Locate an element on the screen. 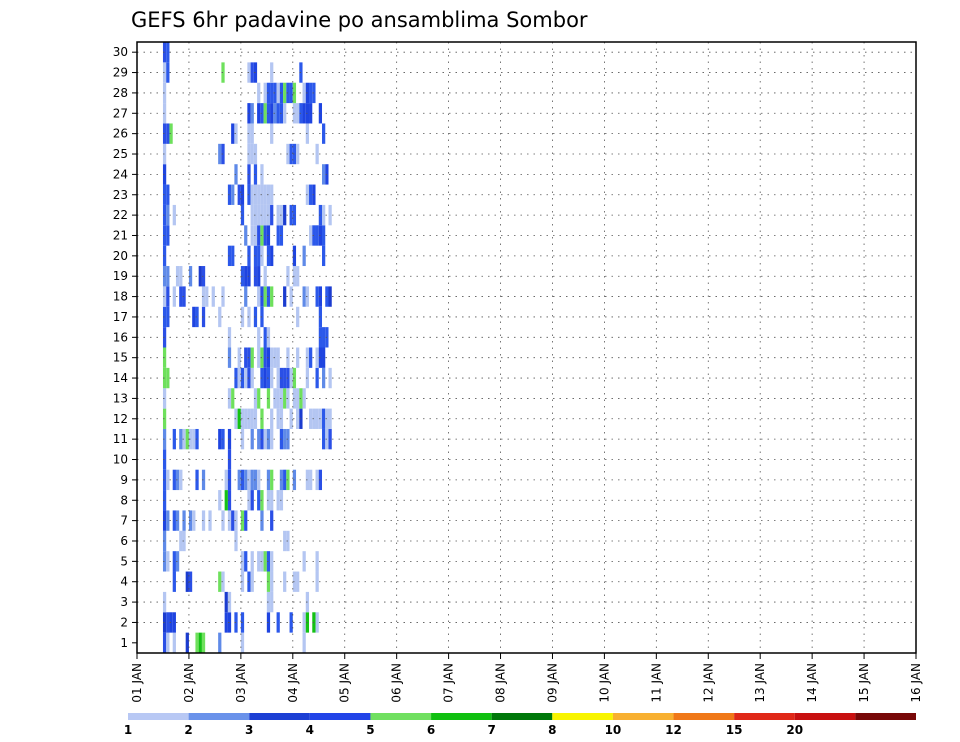 The image size is (960, 742). legend-label: 15 is located at coordinates (734, 730).